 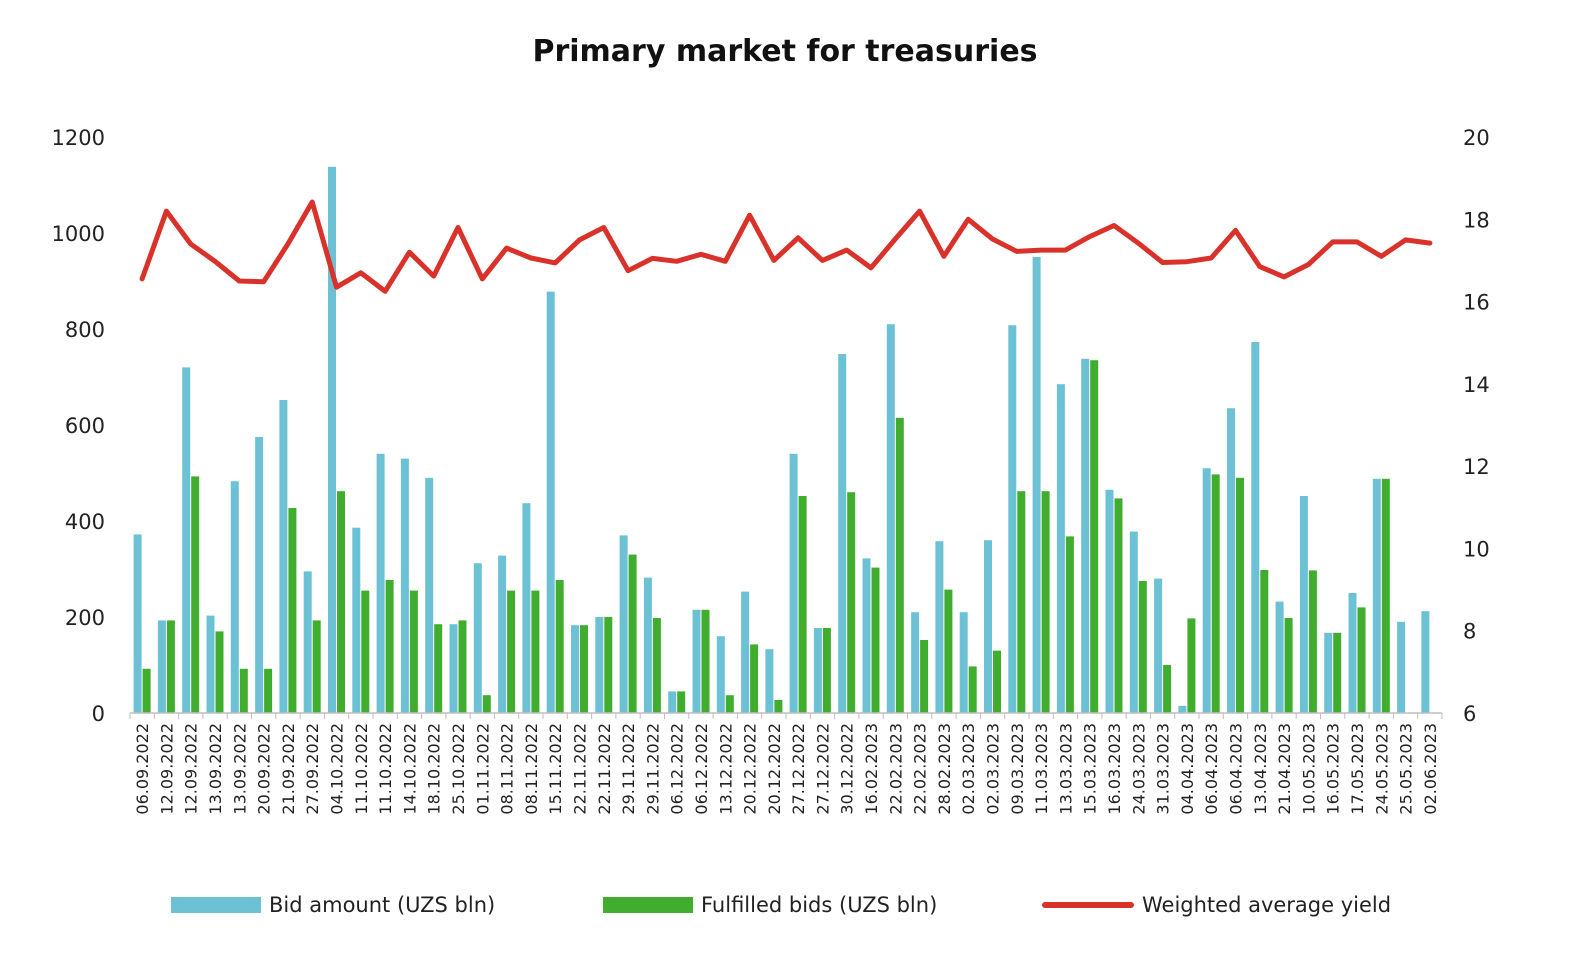 I want to click on x-tick-label: 27.12.2022, so click(x=822, y=769).